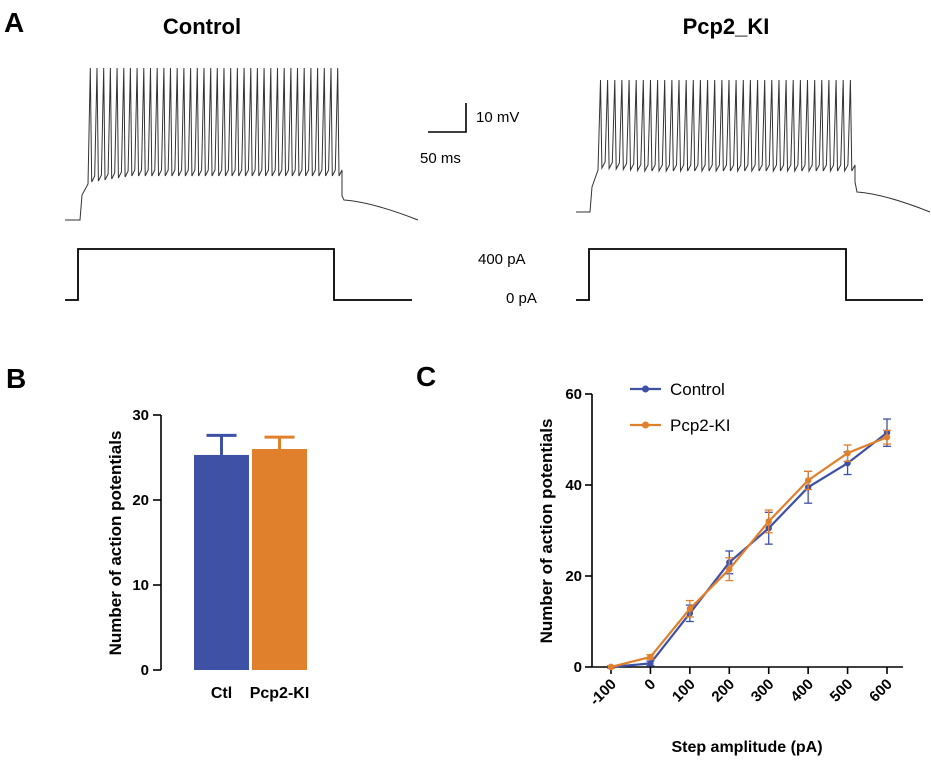 This screenshot has height=768, width=931. I want to click on panel-a-letter: A, so click(14, 22).